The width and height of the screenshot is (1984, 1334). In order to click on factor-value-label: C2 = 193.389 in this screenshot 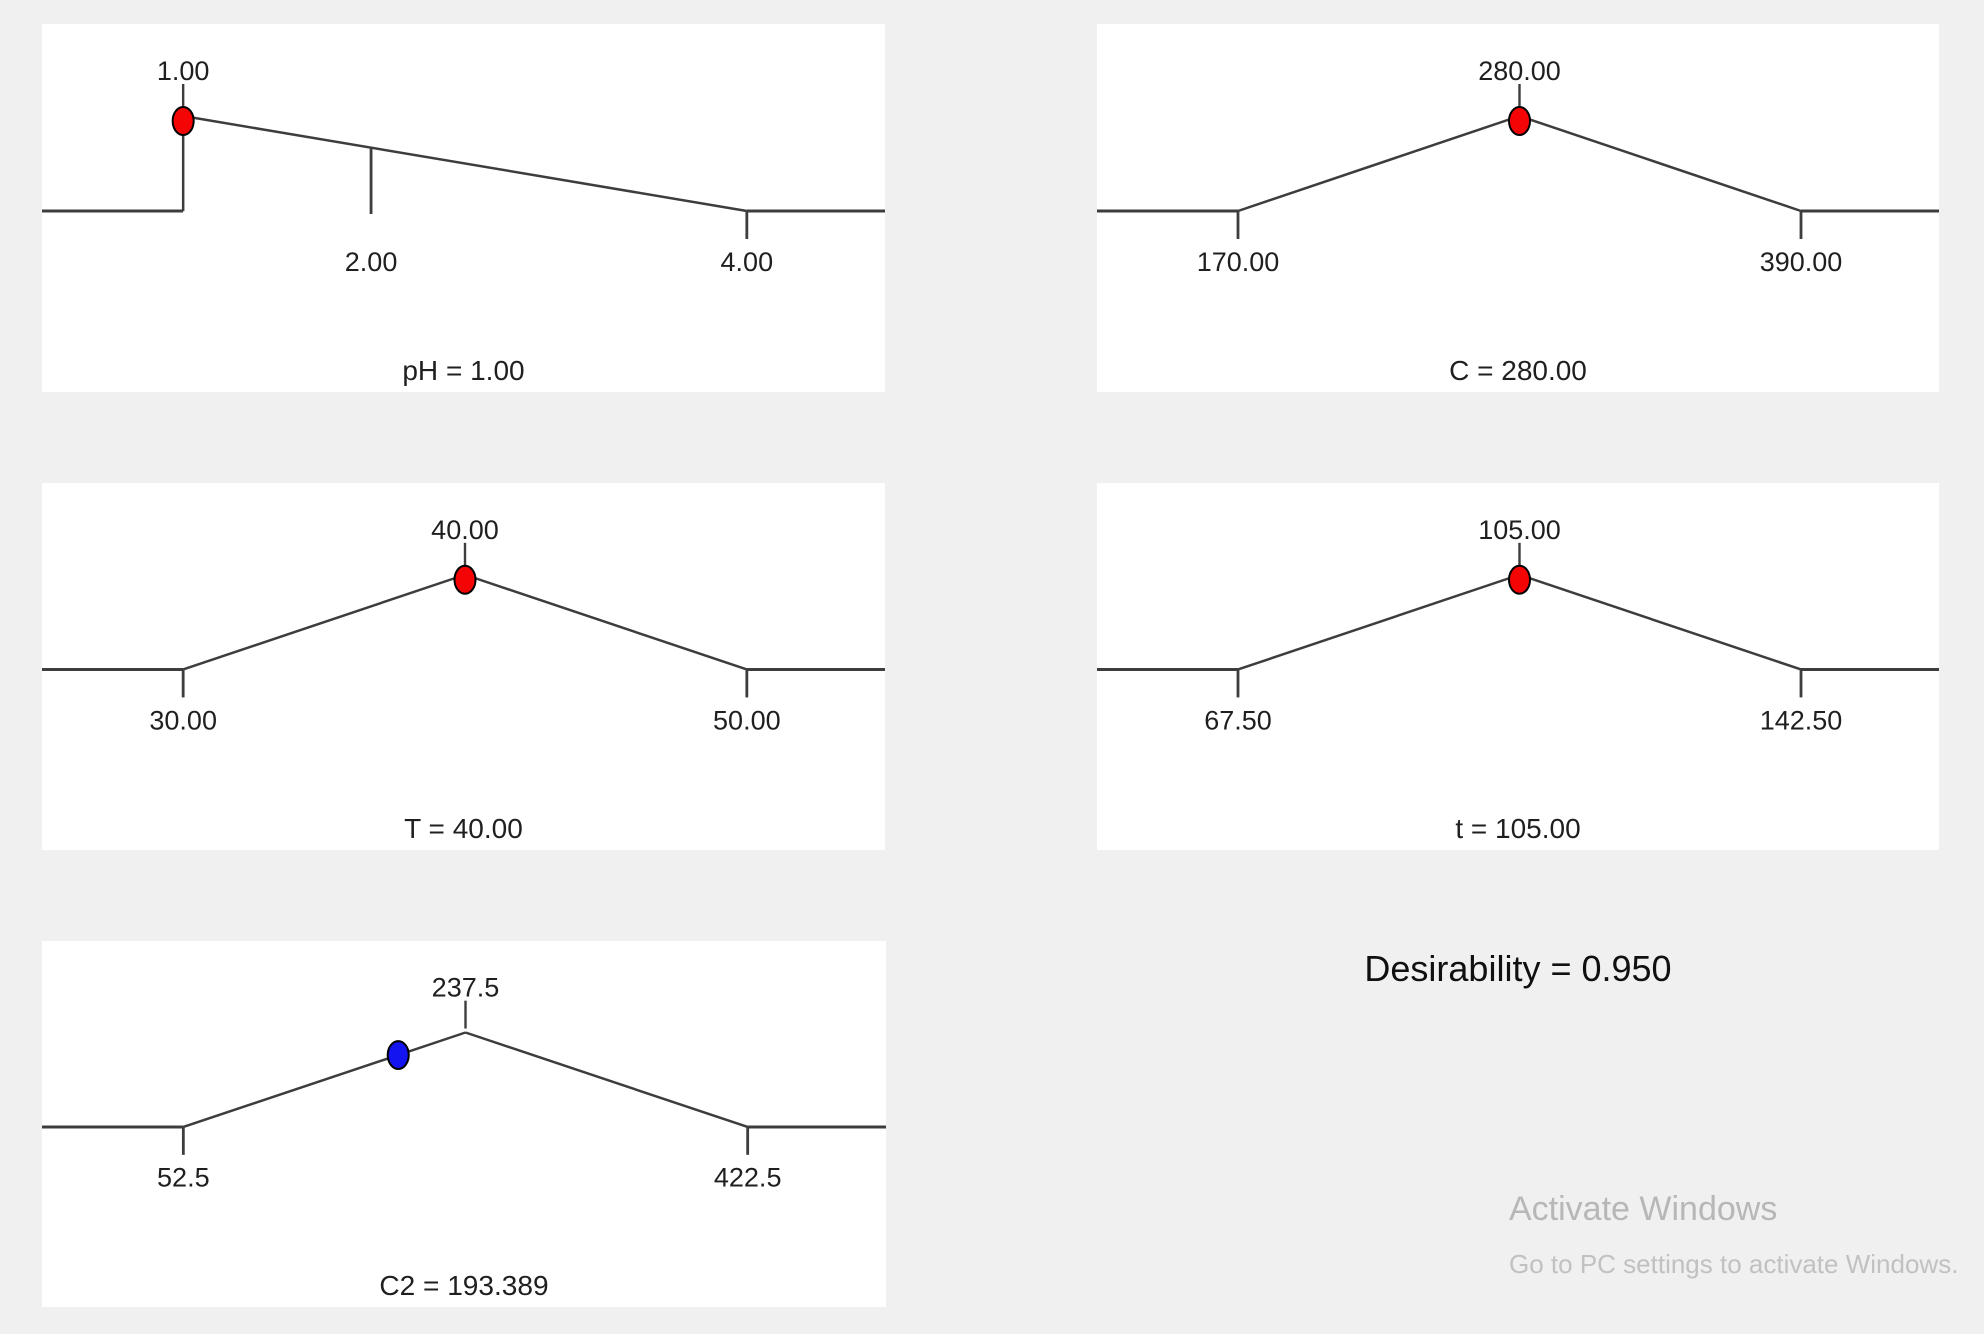, I will do `click(463, 1285)`.